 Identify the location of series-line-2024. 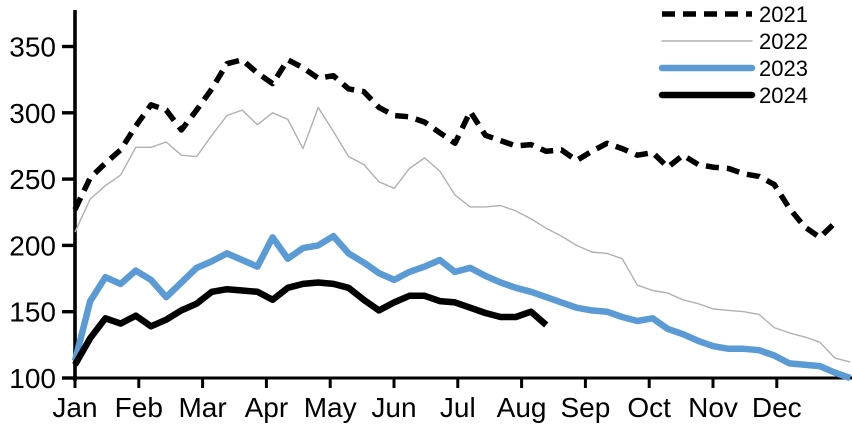
(310, 323).